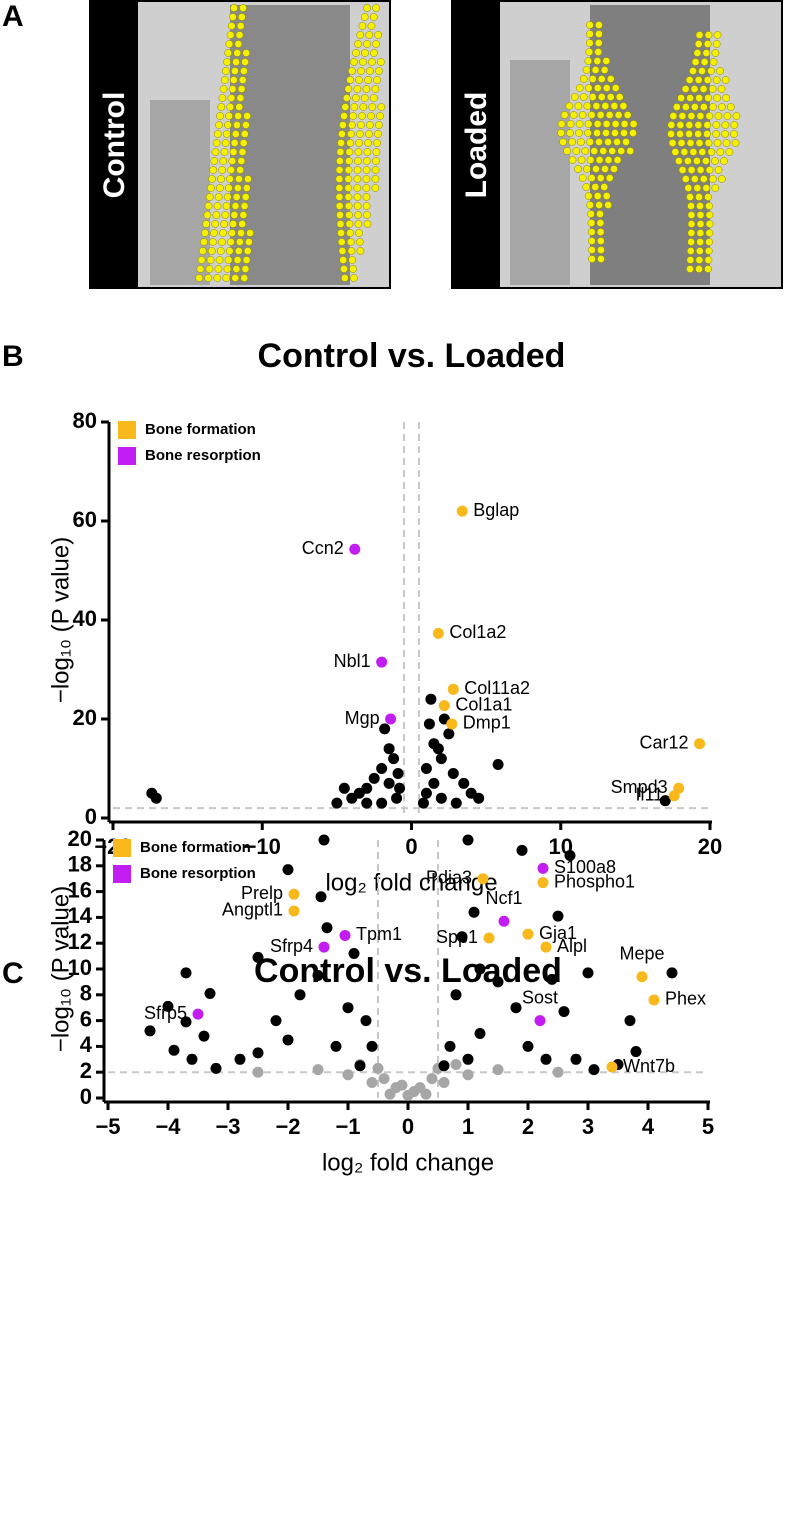 This screenshot has width=786, height=1524. Describe the element at coordinates (80, 838) in the screenshot. I see `y-tick-label: 20` at that location.